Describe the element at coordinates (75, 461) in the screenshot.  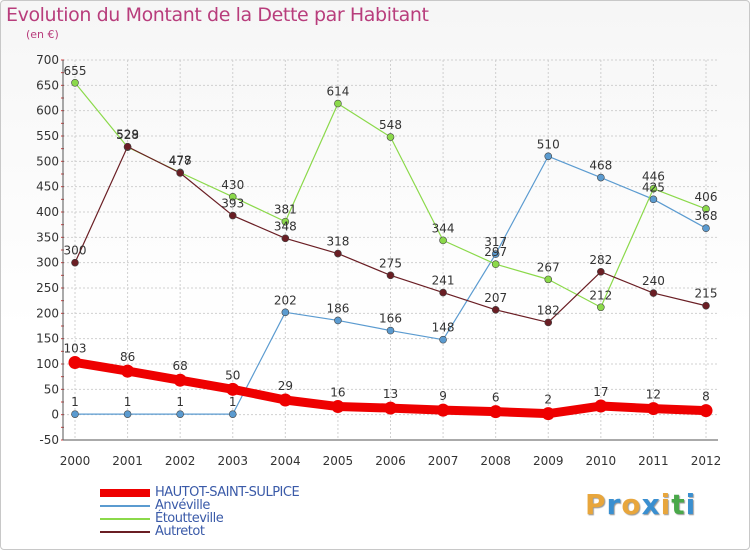
I see `x-tick-label: 2000` at that location.